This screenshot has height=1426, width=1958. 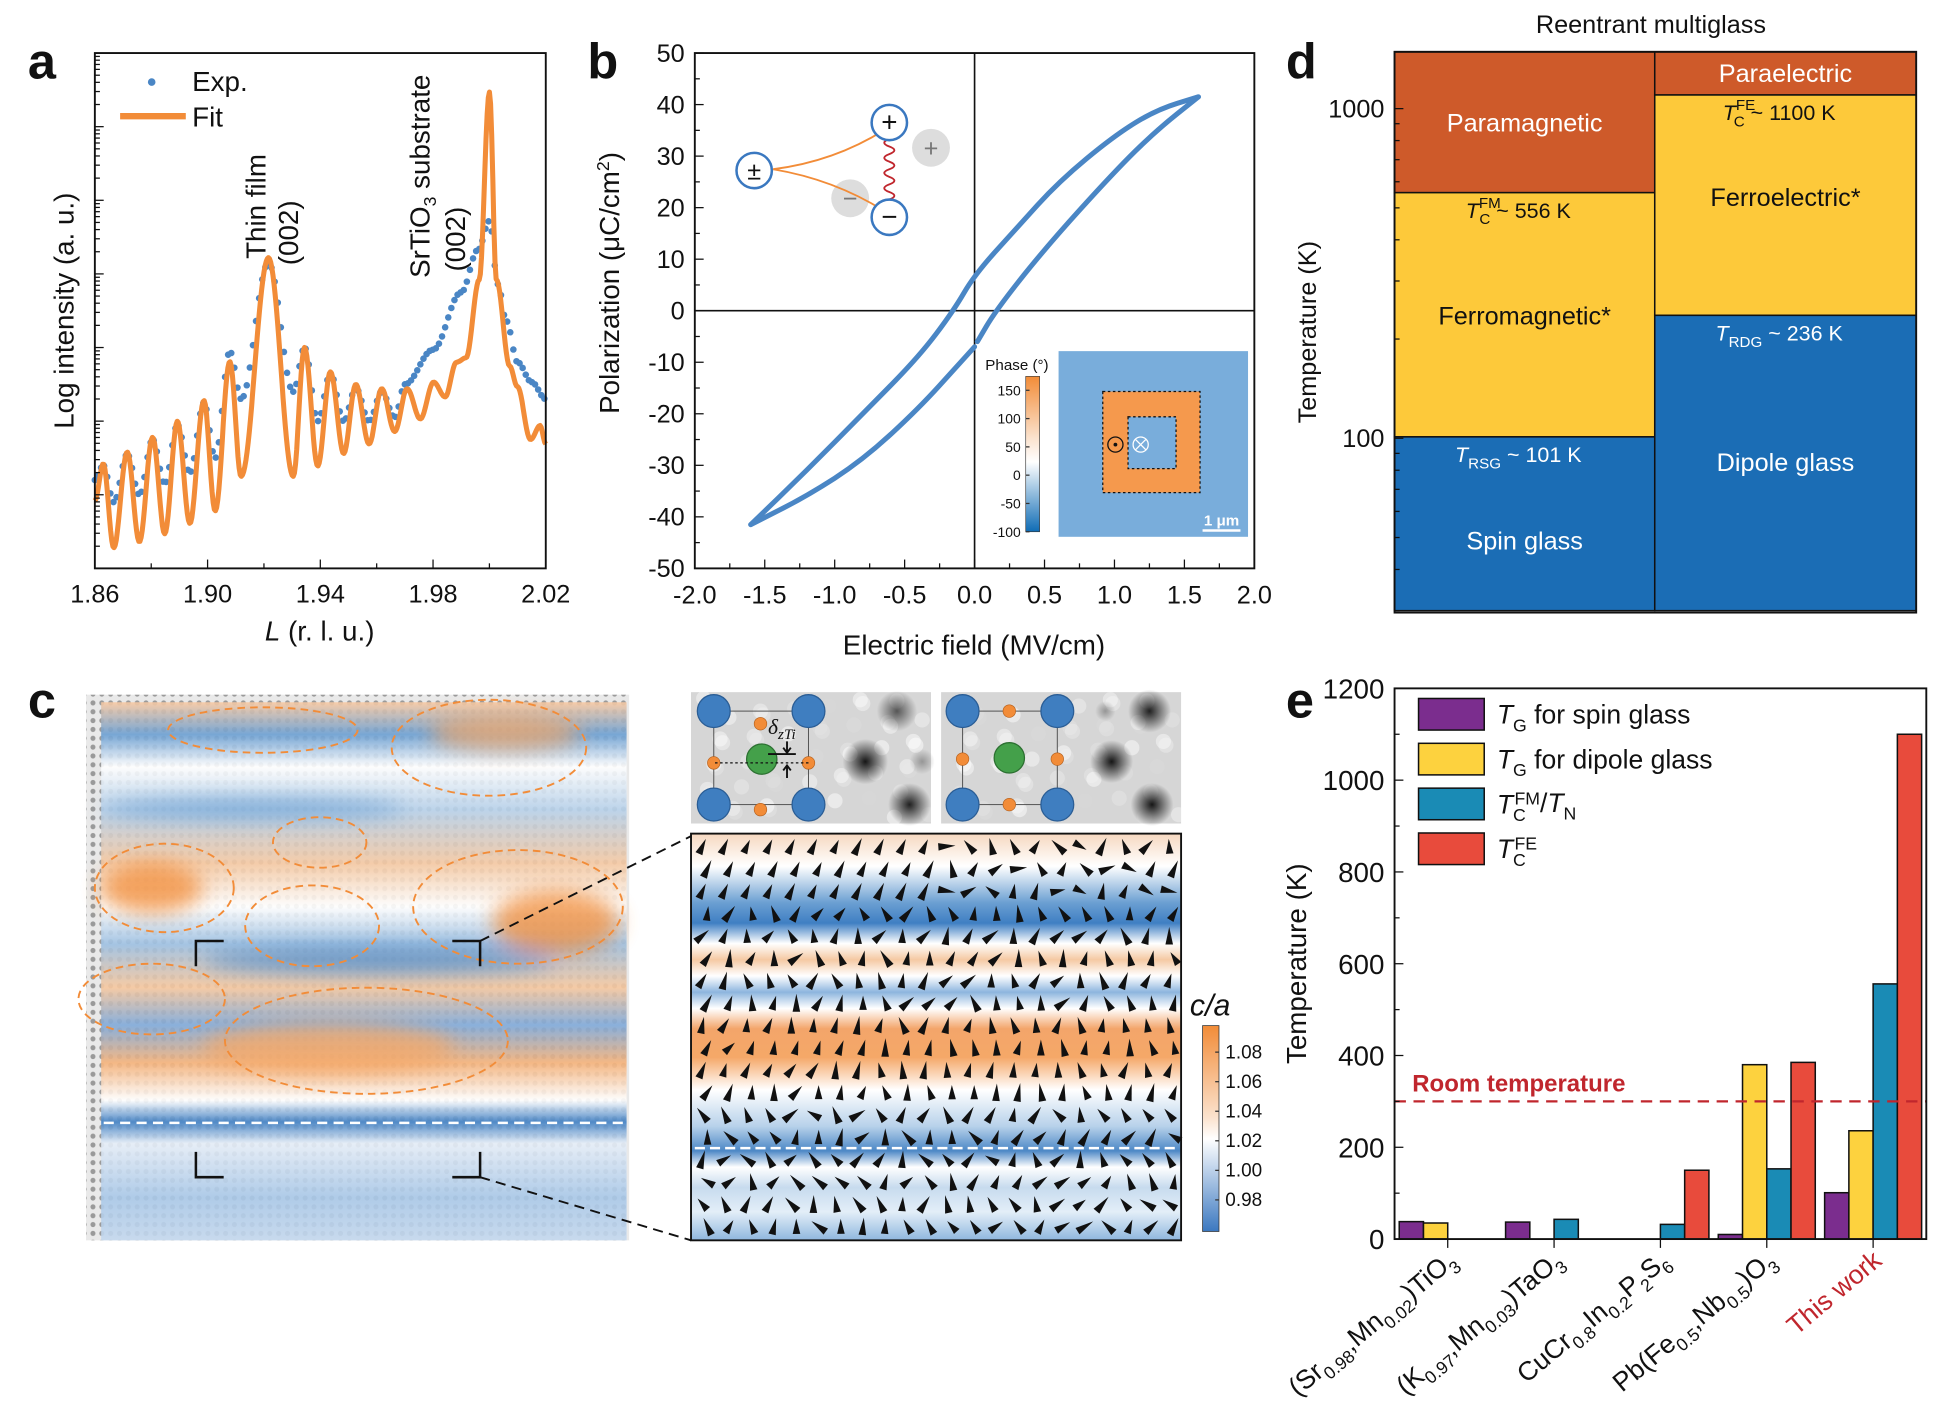 What do you see at coordinates (1007, 532) in the screenshot?
I see `phase-tick-label: -100` at bounding box center [1007, 532].